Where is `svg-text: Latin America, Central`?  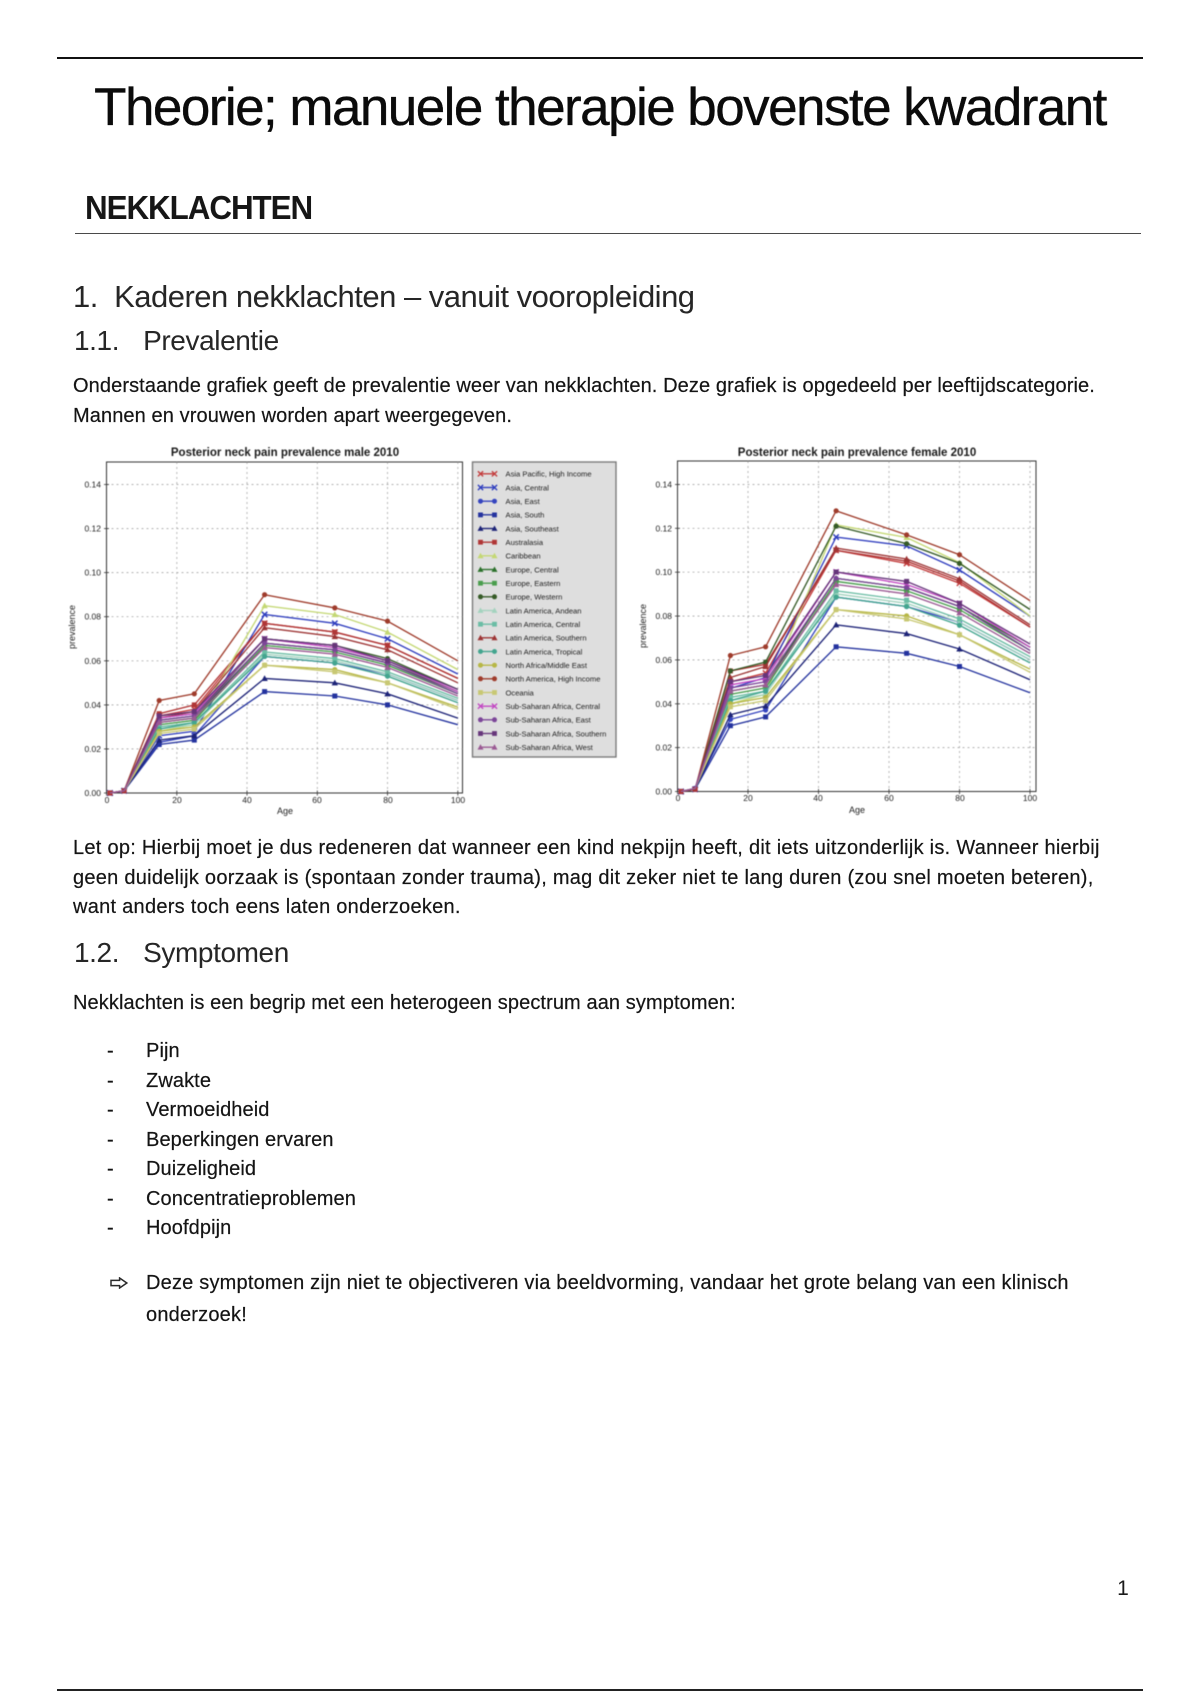 svg-text: Latin America, Central is located at coordinates (543, 624).